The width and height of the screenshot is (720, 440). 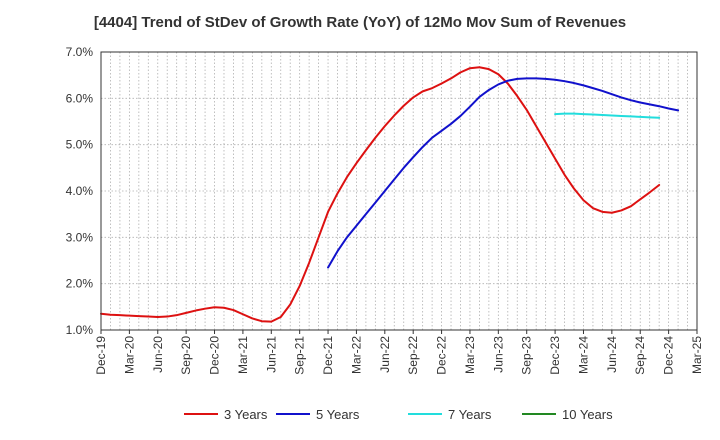 What do you see at coordinates (80, 145) in the screenshot?
I see `y-tick-label: 5.0%` at bounding box center [80, 145].